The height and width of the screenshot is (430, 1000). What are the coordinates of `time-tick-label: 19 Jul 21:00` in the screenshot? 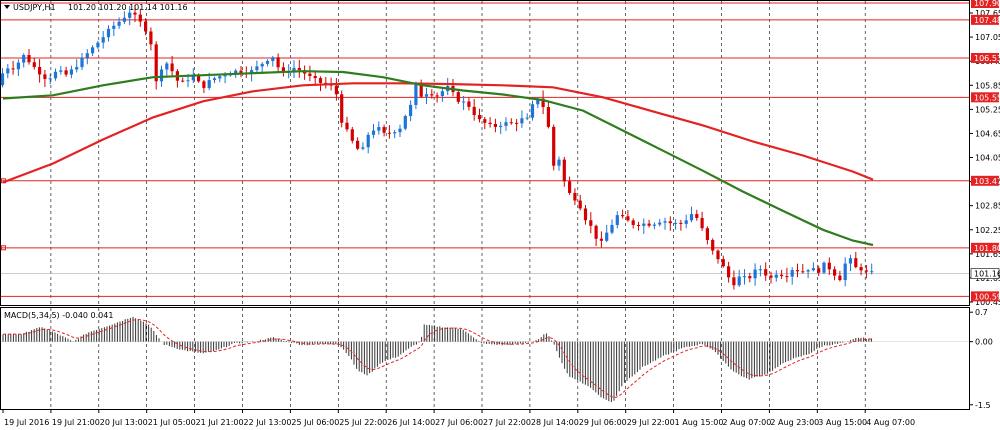 It's located at (76, 422).